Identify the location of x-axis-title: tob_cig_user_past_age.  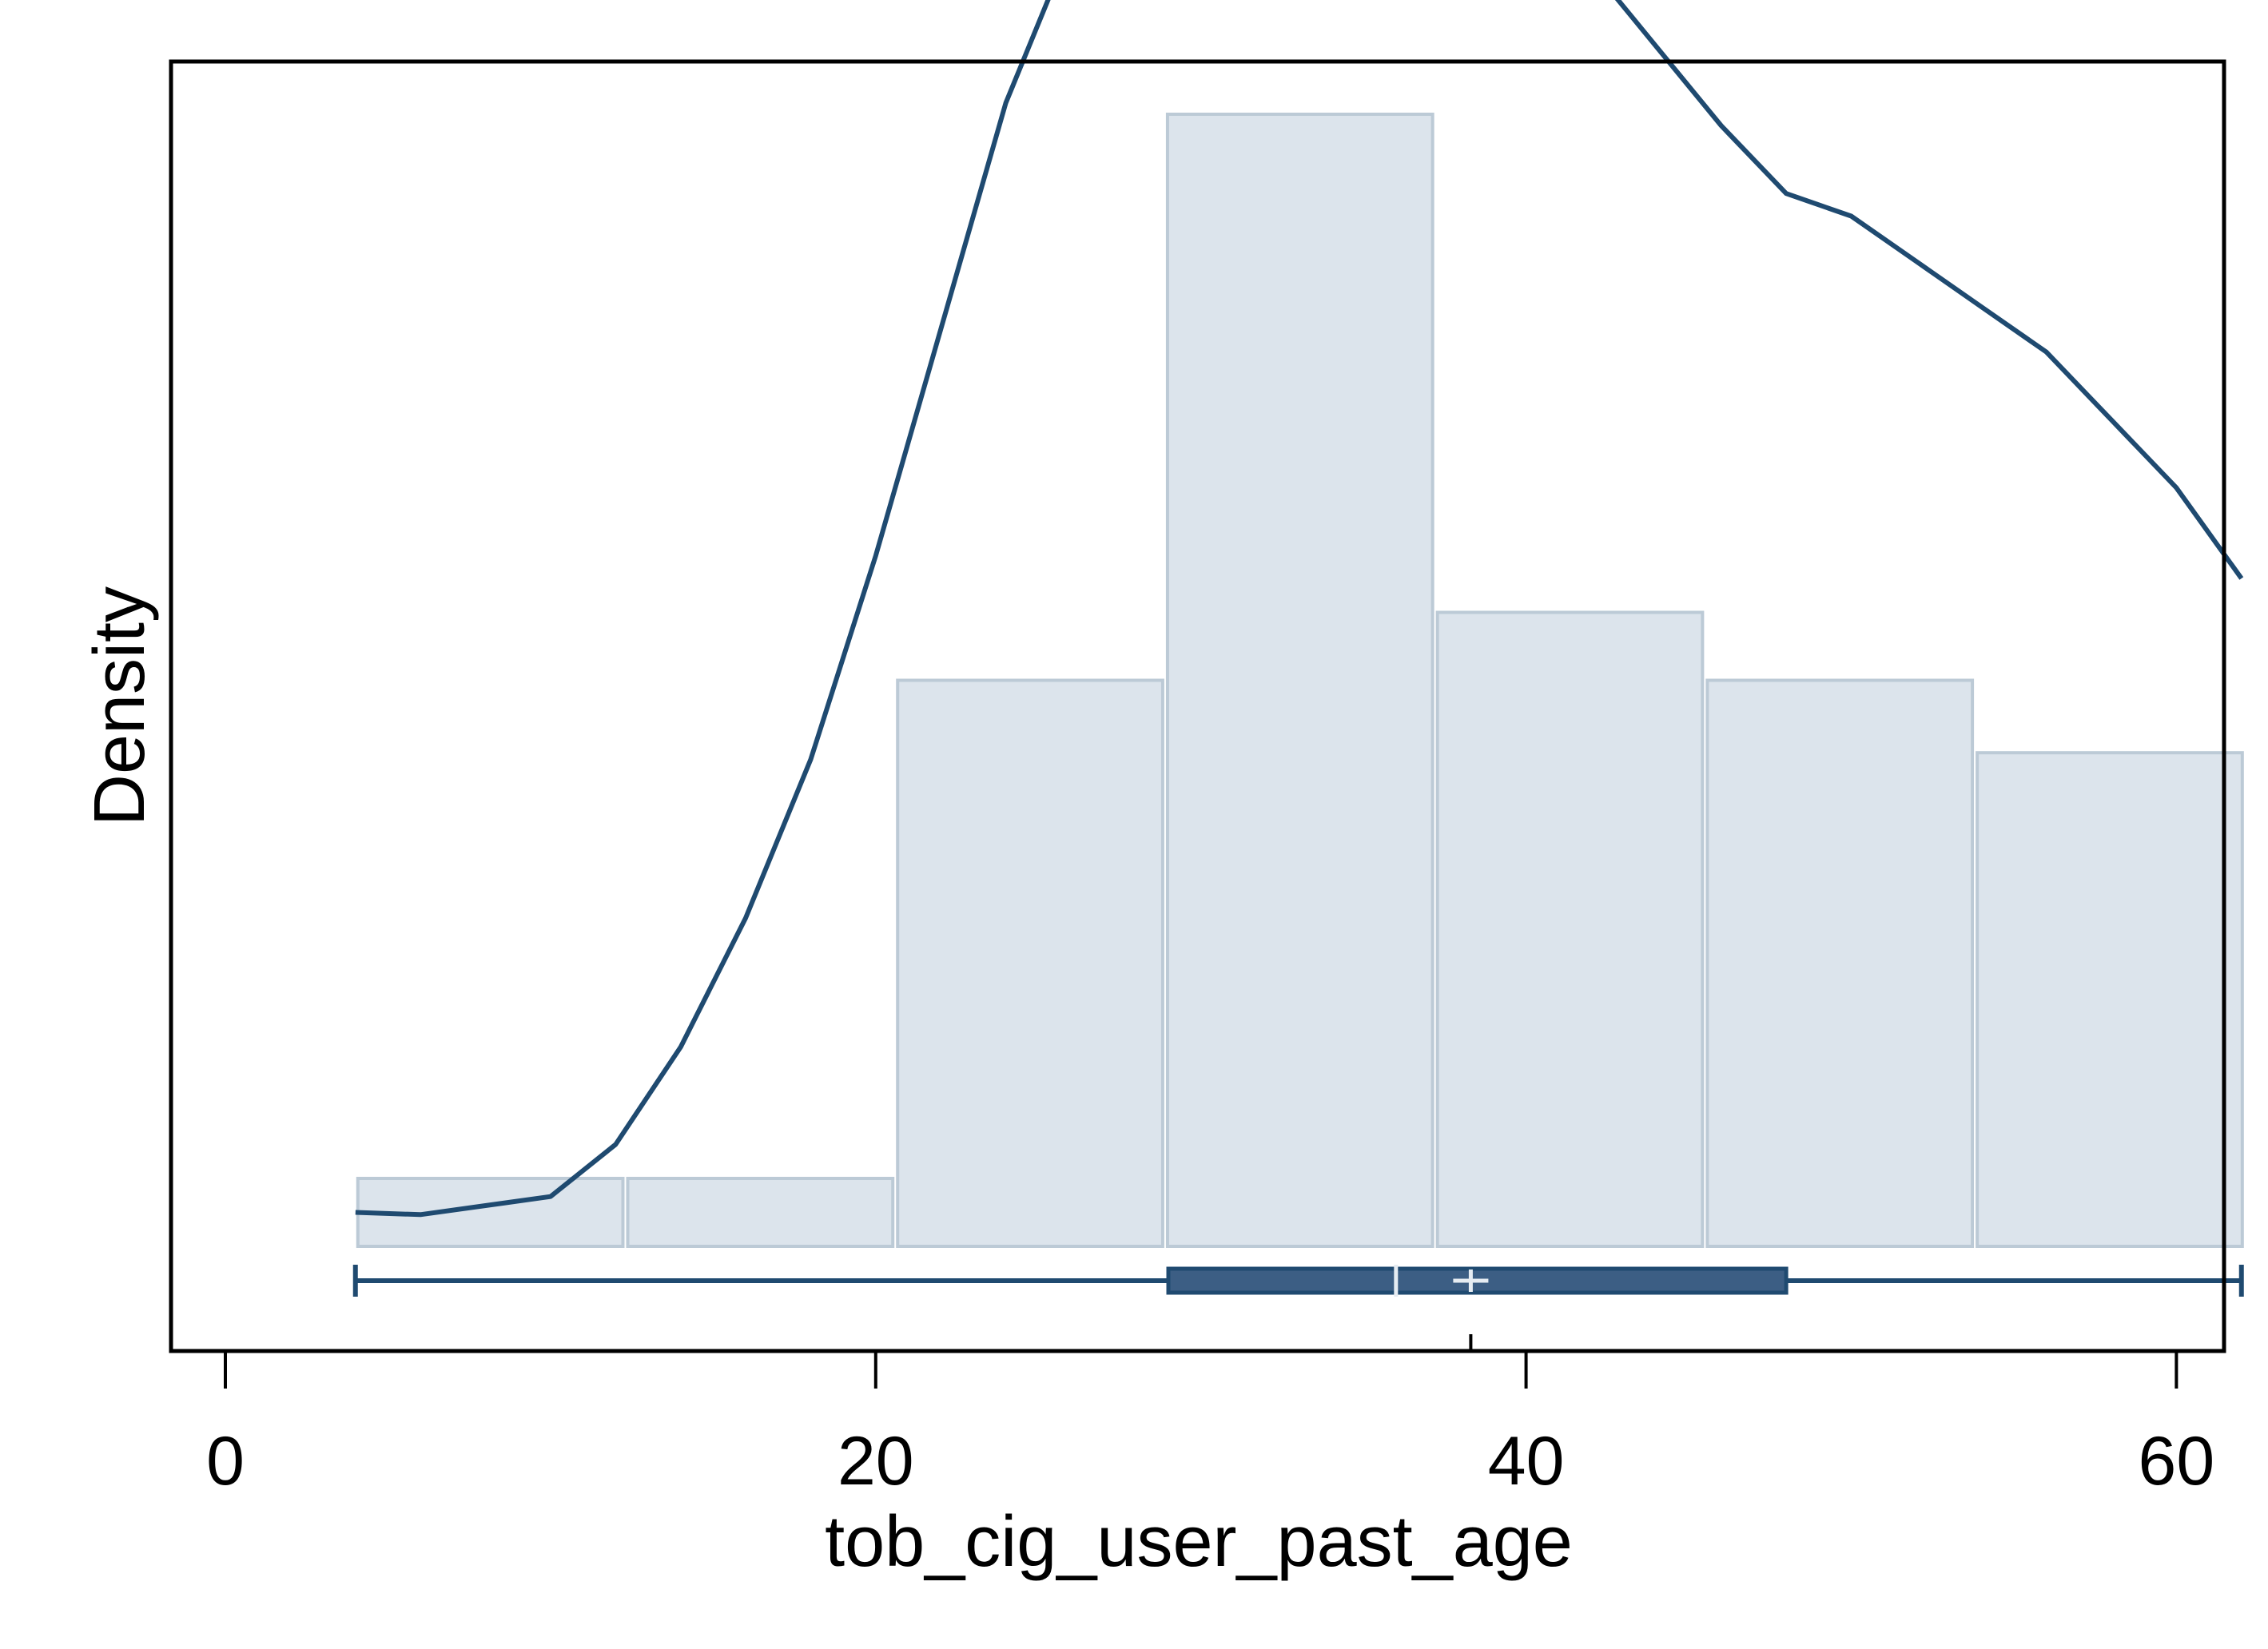
(1199, 1542).